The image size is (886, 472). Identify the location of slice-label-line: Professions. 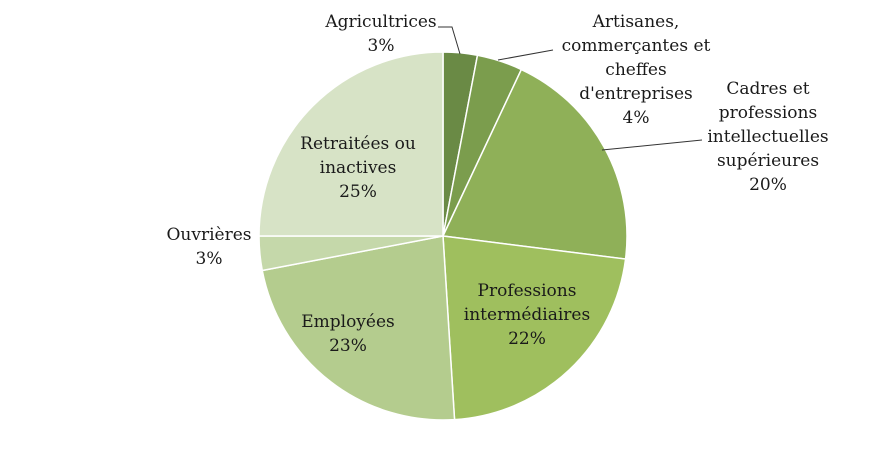
(527, 291).